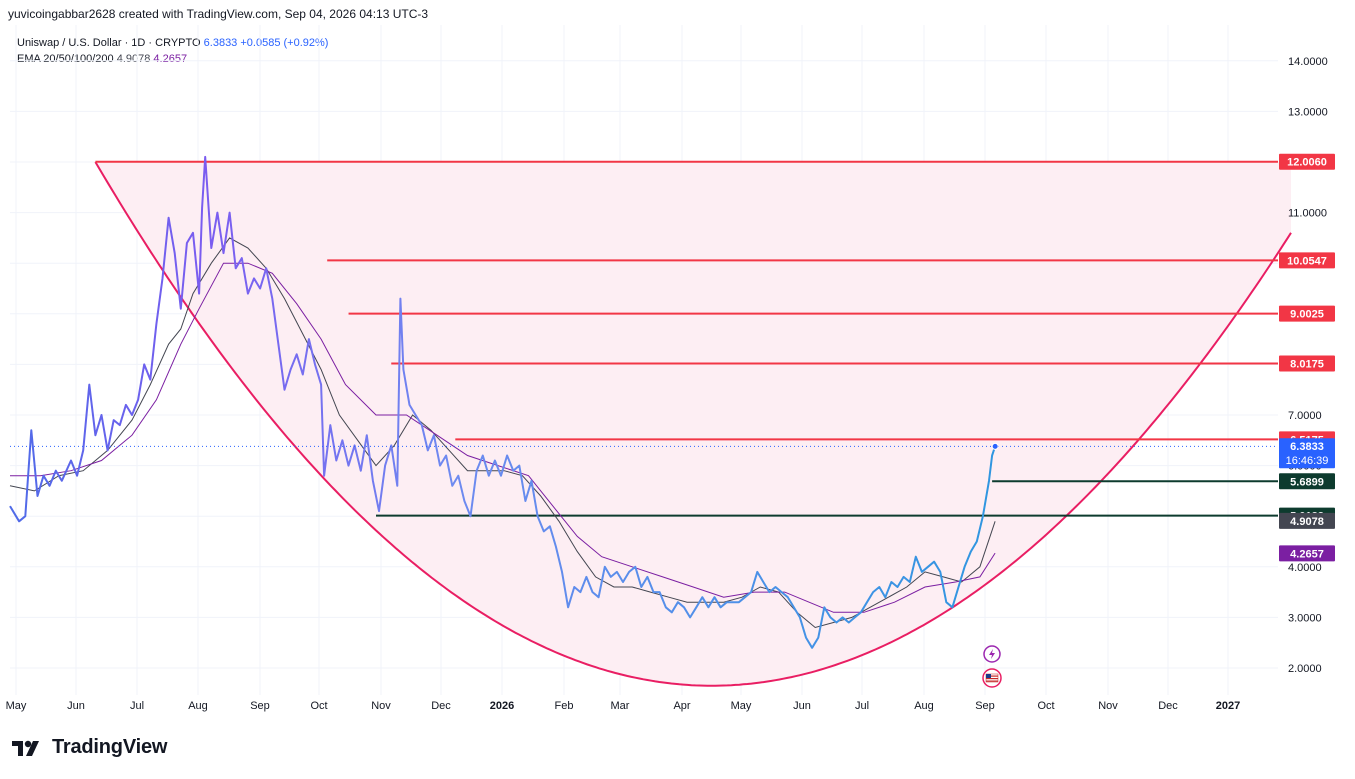 Image resolution: width=1355 pixels, height=779 pixels. I want to click on ema-price-label: 4.2657, so click(1307, 554).